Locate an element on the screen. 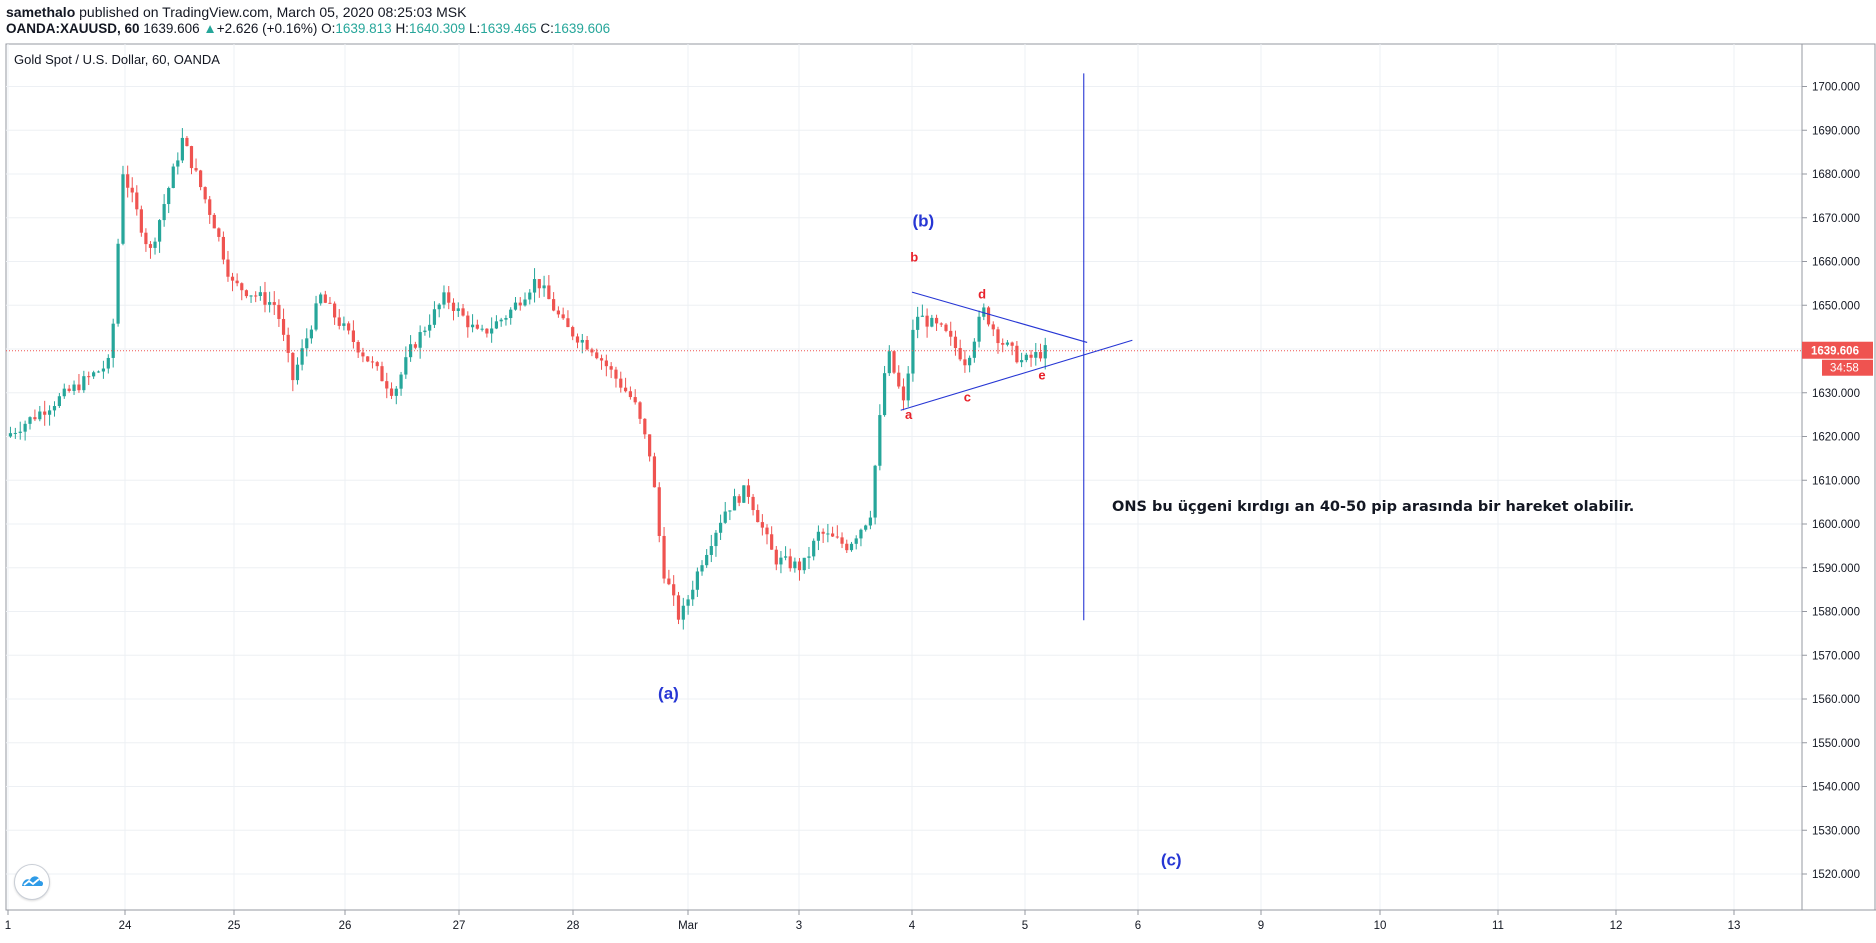 The height and width of the screenshot is (943, 1876). wave-label: (b) is located at coordinates (923, 221).